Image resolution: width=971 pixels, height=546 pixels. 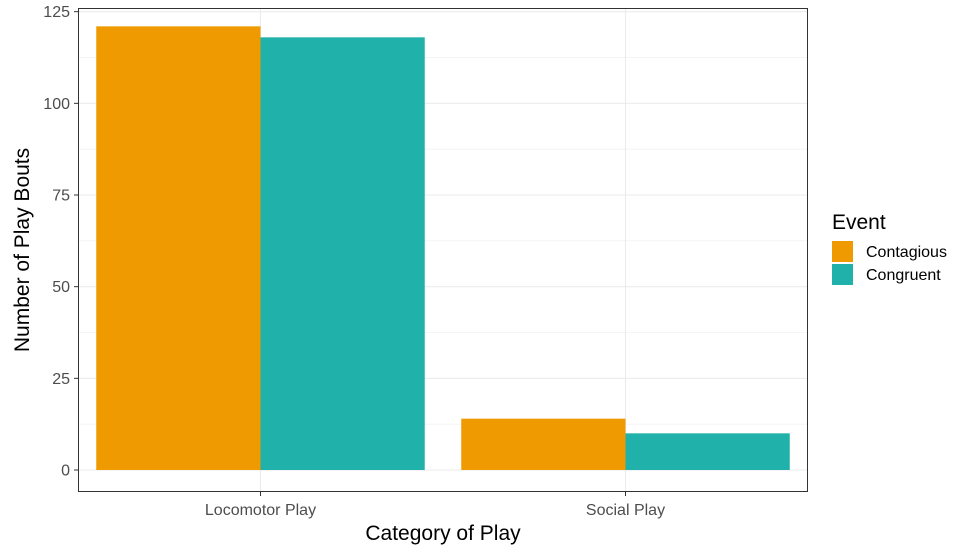 What do you see at coordinates (859, 222) in the screenshot?
I see `legend-title: Event` at bounding box center [859, 222].